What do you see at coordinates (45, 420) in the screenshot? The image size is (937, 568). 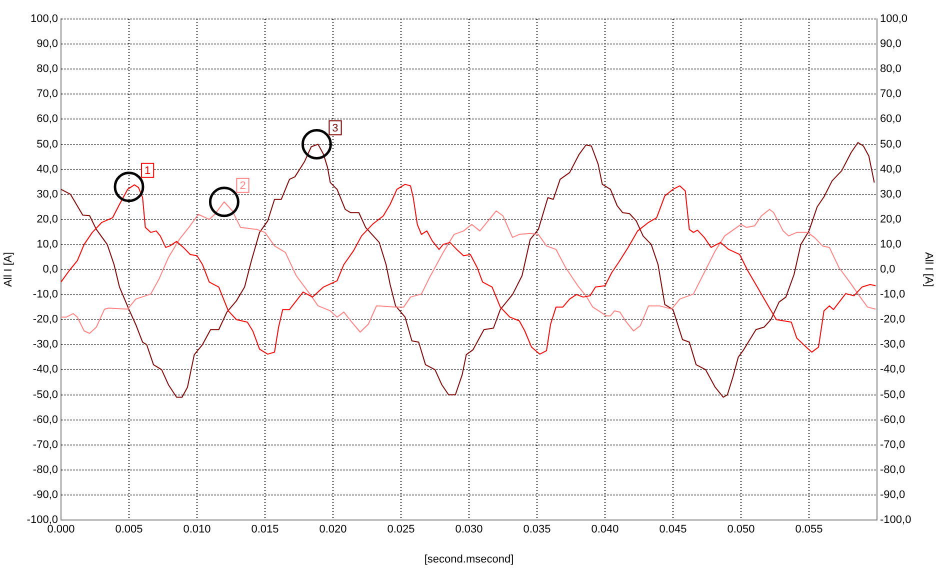 I see `y-tick-label: -60,0` at bounding box center [45, 420].